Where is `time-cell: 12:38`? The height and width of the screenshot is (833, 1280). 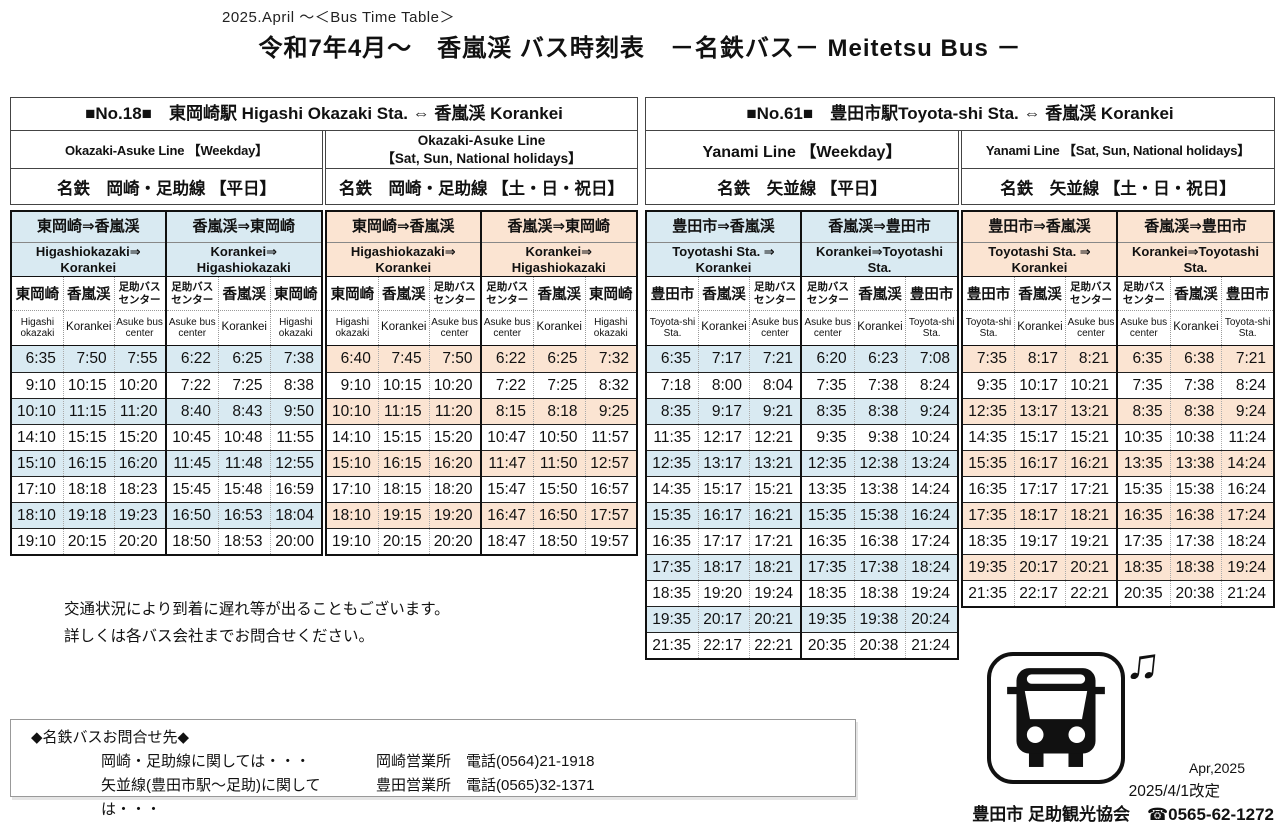 time-cell: 12:38 is located at coordinates (879, 463).